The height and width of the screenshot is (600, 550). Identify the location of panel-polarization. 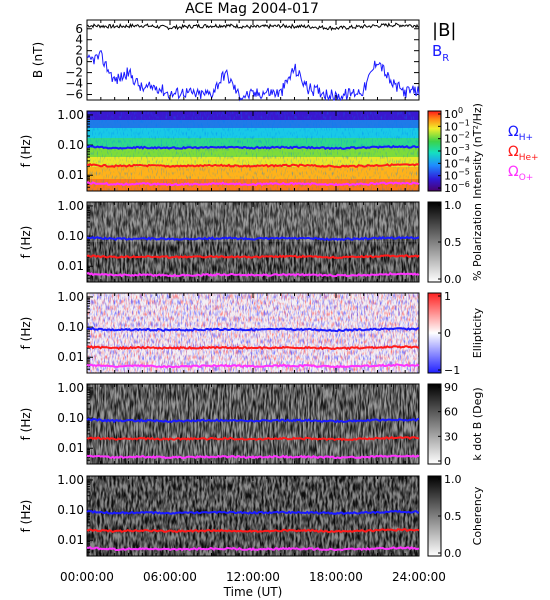
(253, 242).